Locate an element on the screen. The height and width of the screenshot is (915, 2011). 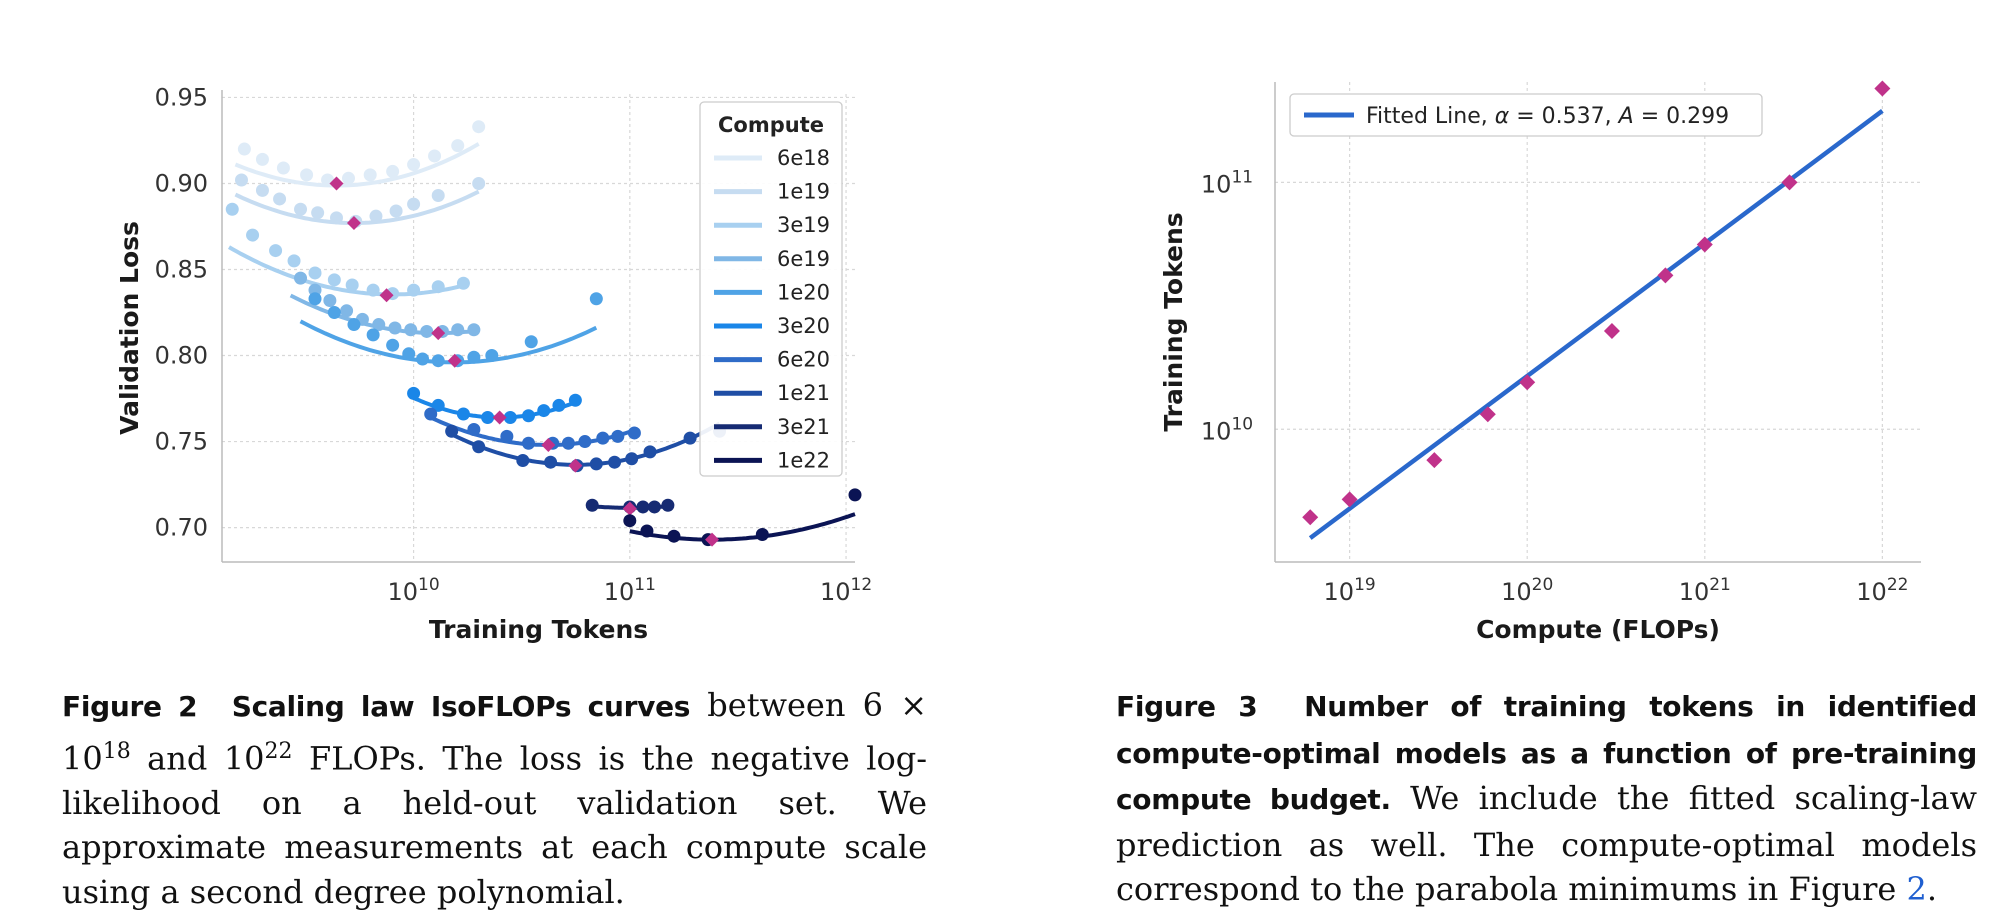
series-1e19 is located at coordinates (360, 202).